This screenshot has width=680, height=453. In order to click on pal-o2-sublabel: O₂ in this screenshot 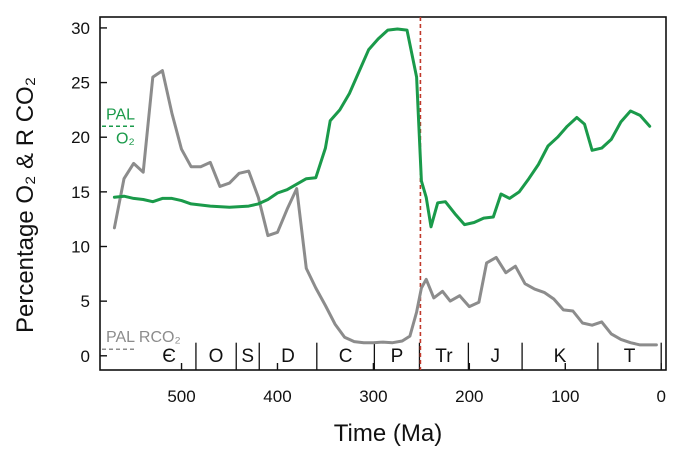, I will do `click(125, 138)`.